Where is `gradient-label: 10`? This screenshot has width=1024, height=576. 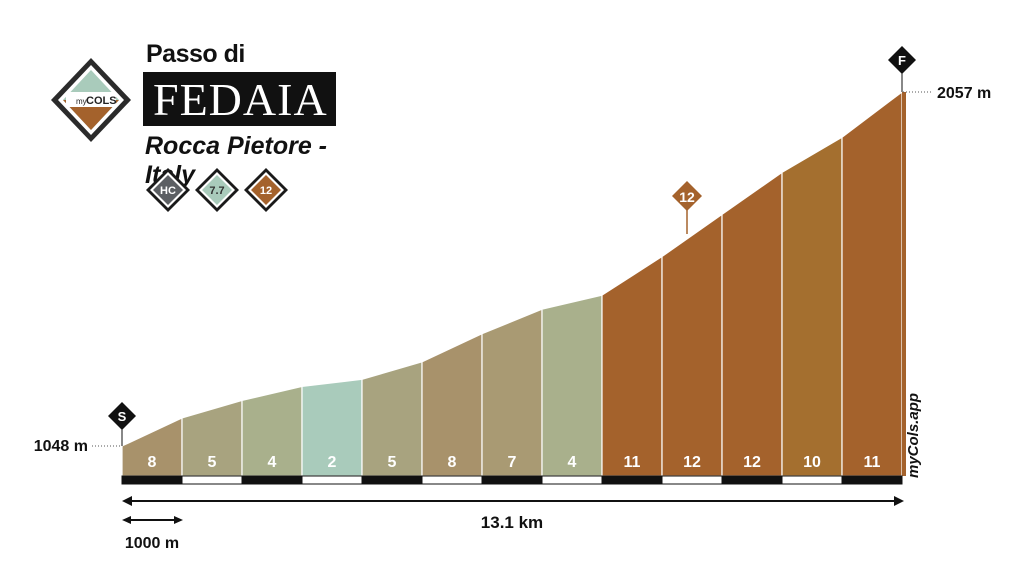 gradient-label: 10 is located at coordinates (812, 462).